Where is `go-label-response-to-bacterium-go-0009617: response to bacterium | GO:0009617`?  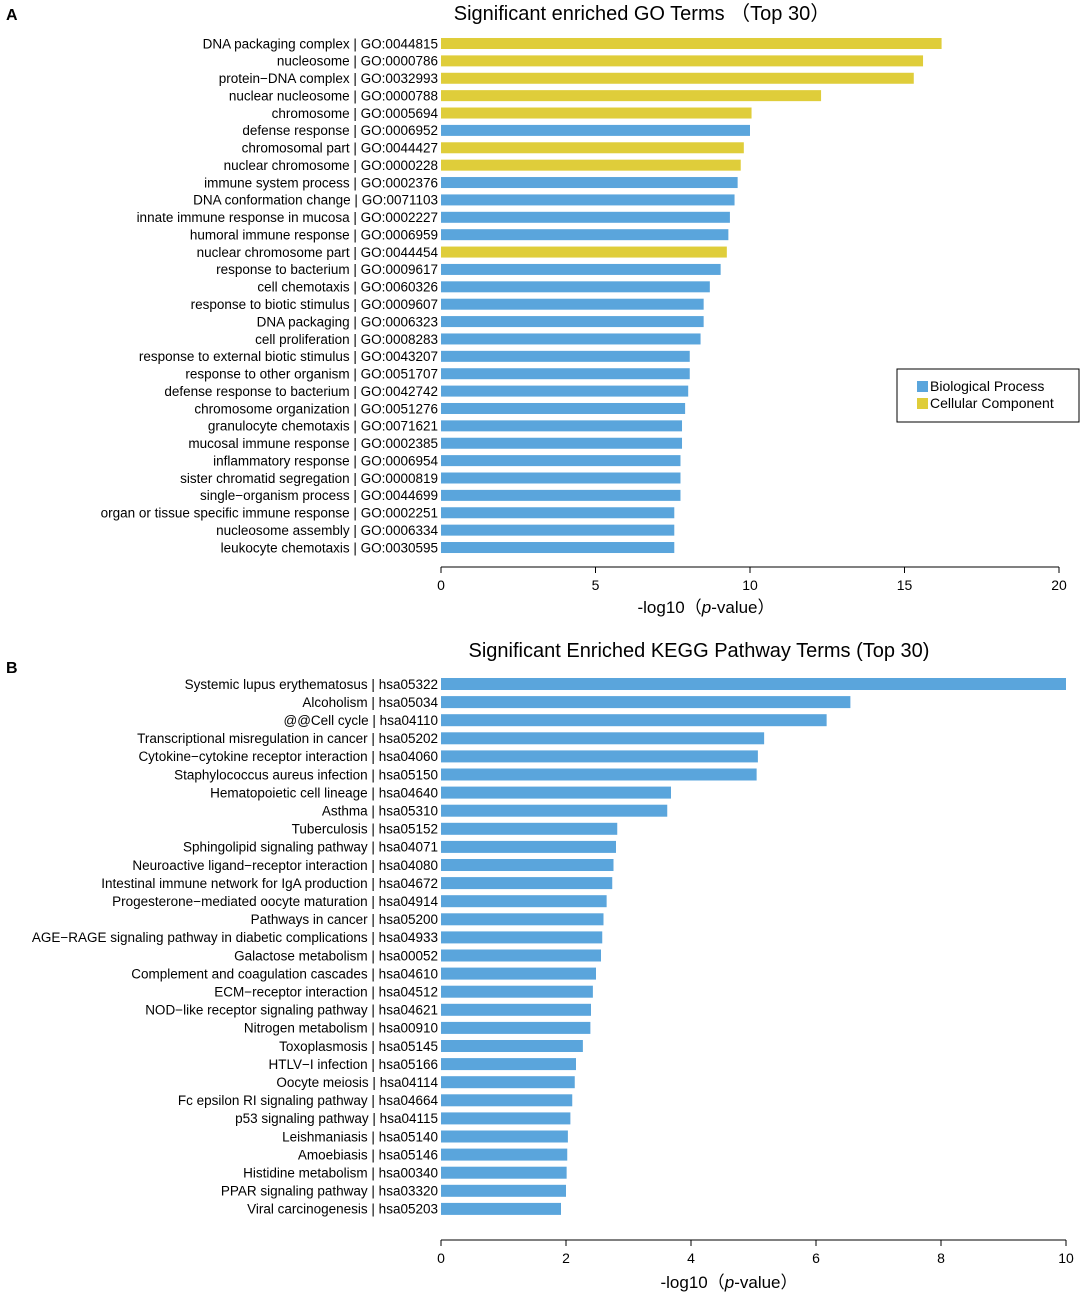
go-label-response-to-bacterium-go-0009617: response to bacterium | GO:0009617 is located at coordinates (327, 269).